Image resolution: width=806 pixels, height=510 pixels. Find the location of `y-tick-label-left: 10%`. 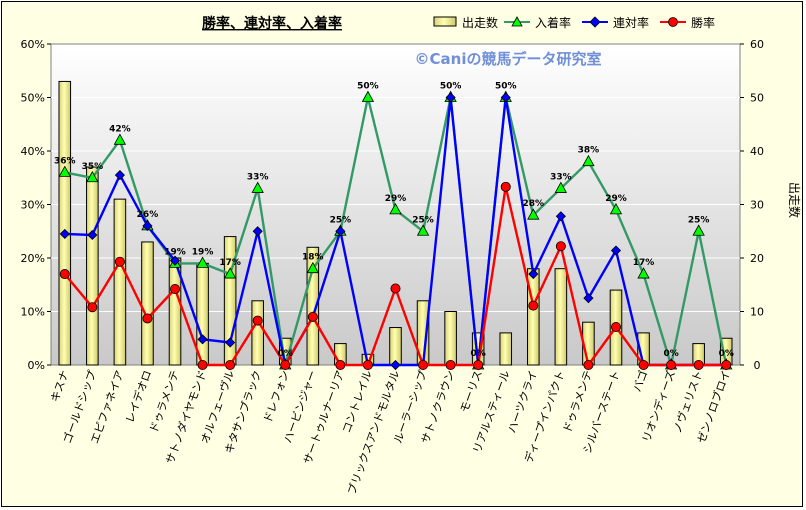

y-tick-label-left: 10% is located at coordinates (33, 312).